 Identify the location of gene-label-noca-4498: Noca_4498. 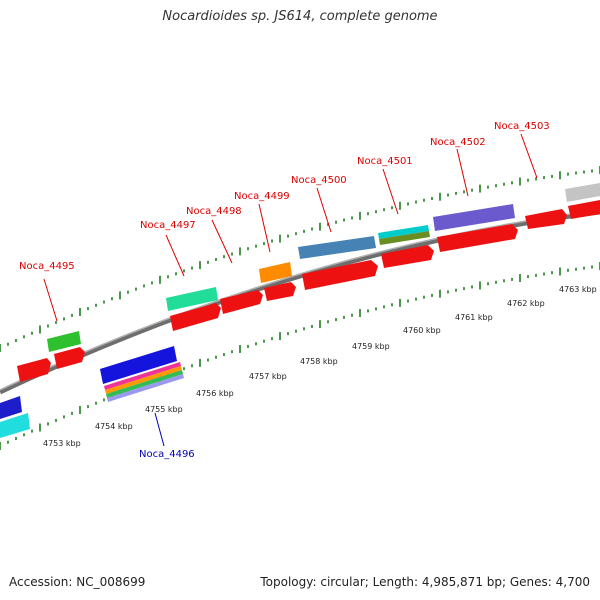
(214, 211).